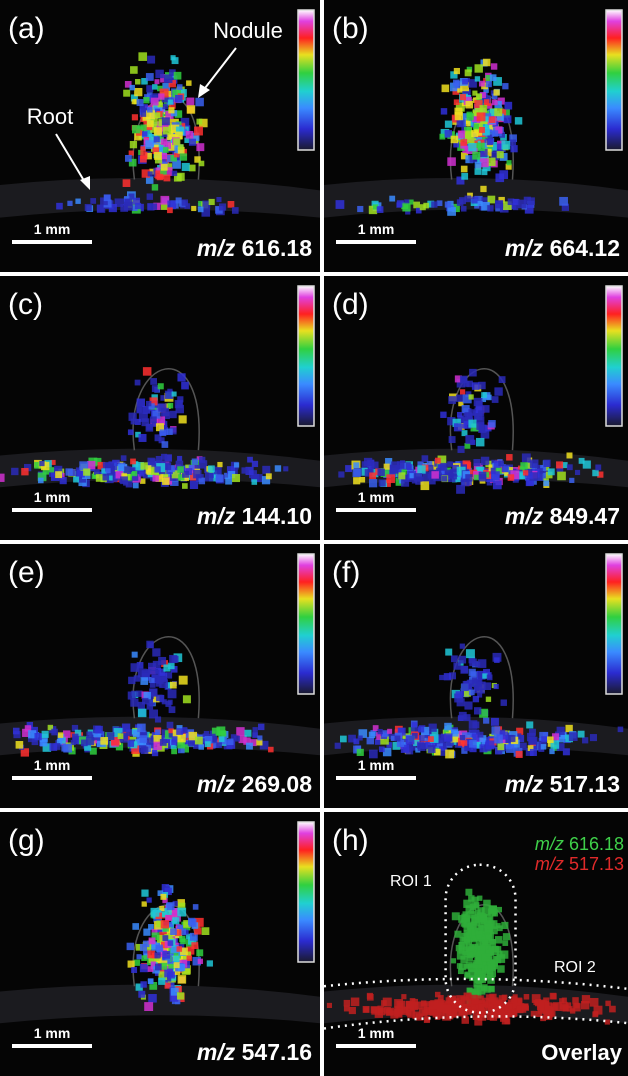  I want to click on scale-label: 1 mm, so click(52, 229).